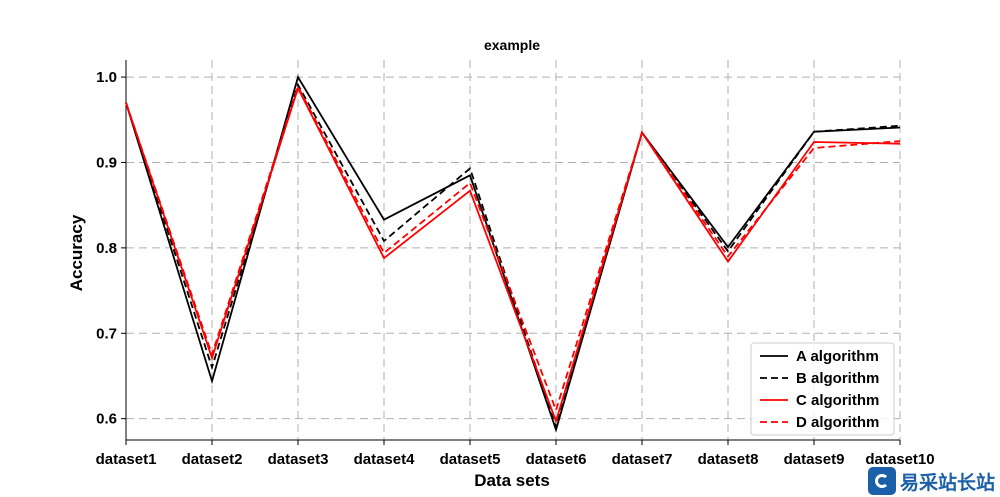 The width and height of the screenshot is (1000, 497). What do you see at coordinates (882, 481) in the screenshot?
I see `watermark-logo-icon` at bounding box center [882, 481].